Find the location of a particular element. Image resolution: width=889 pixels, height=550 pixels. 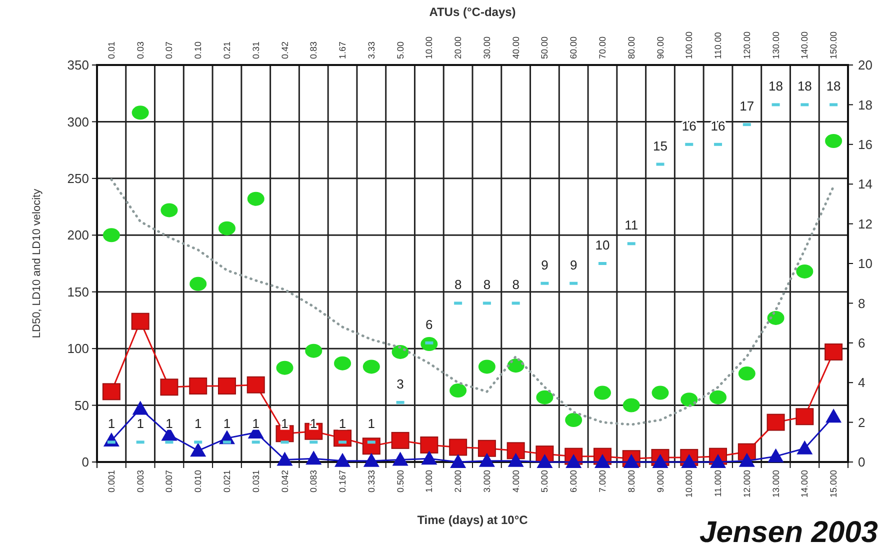

text: 130.00 is located at coordinates (775, 45).